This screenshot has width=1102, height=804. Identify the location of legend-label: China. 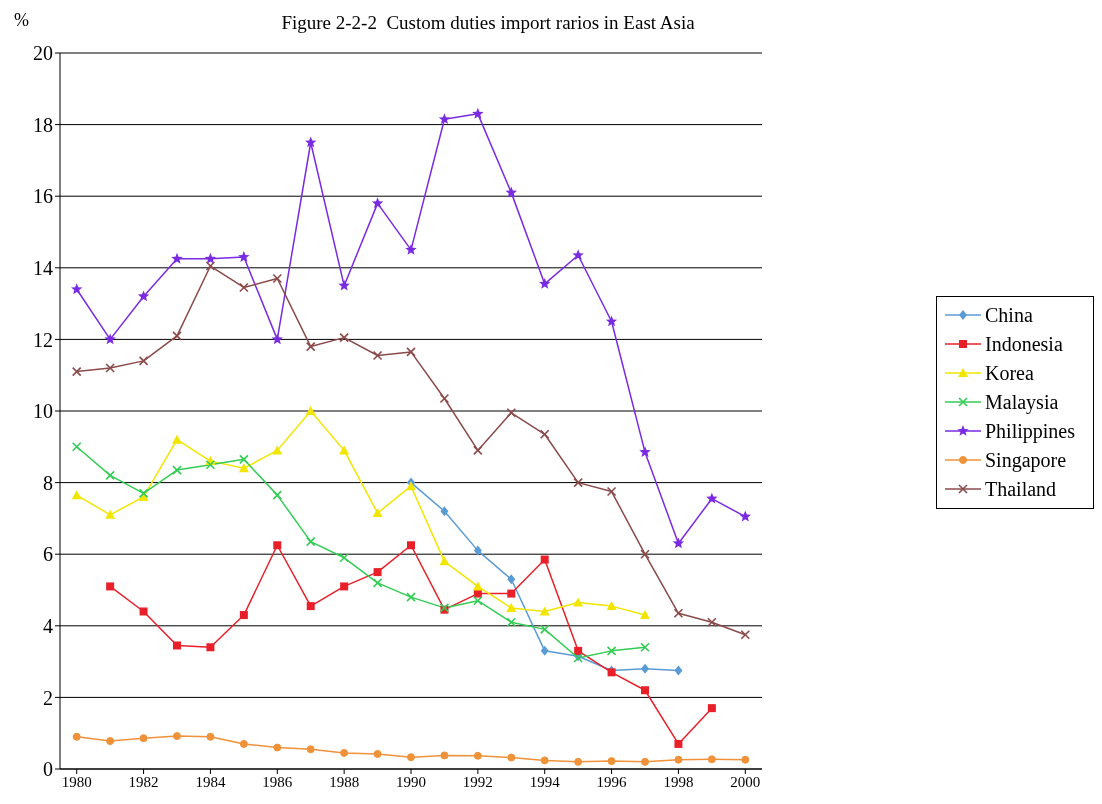
(1009, 315).